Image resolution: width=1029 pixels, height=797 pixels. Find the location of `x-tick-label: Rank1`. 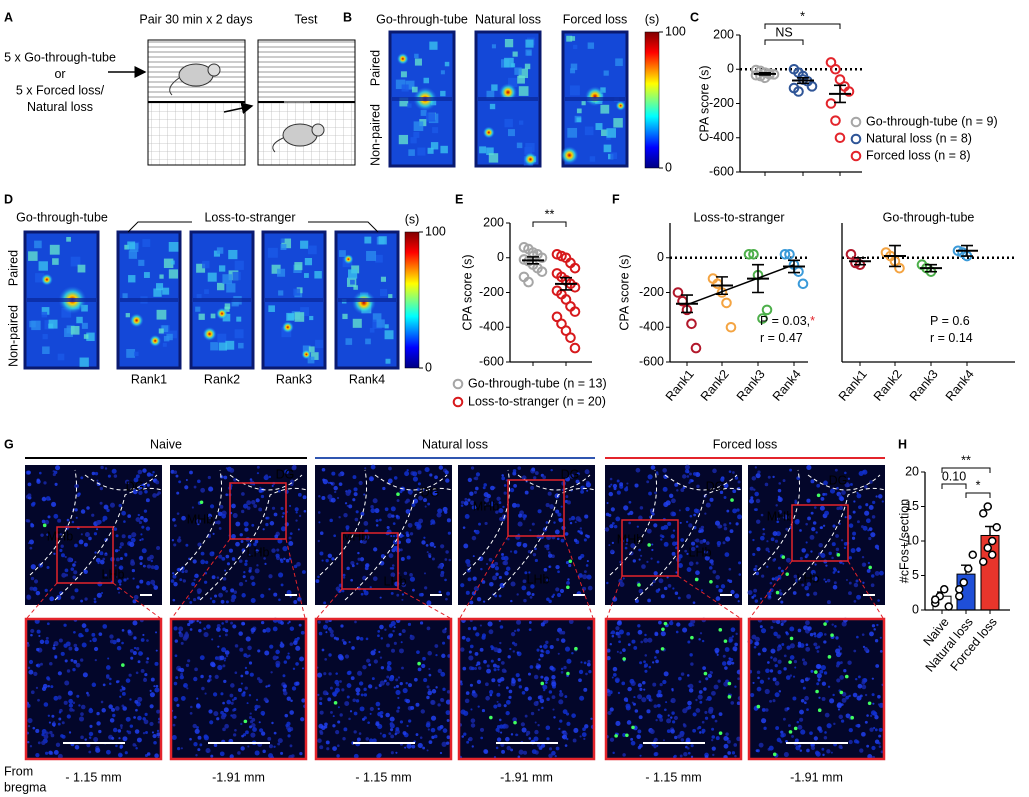

x-tick-label: Rank1 is located at coordinates (853, 385).